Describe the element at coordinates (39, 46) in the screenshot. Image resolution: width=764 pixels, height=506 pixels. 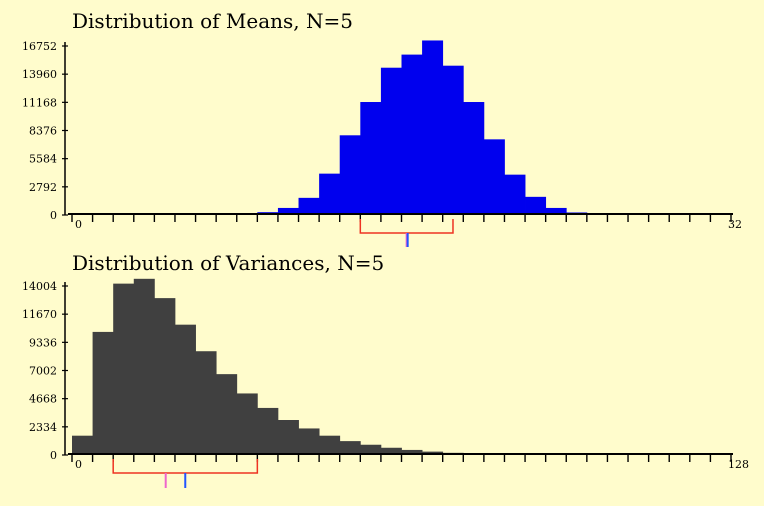
I see `means-y-tick-label: 16752` at that location.